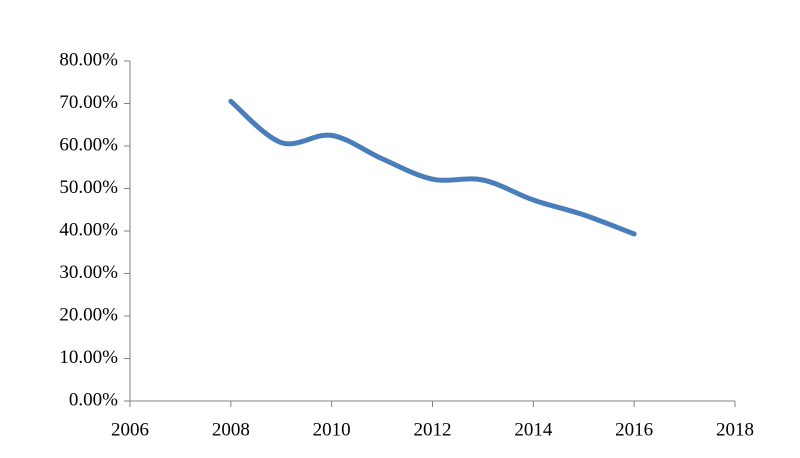 The image size is (800, 458). What do you see at coordinates (88, 187) in the screenshot?
I see `y-tick-label: 50.00%` at bounding box center [88, 187].